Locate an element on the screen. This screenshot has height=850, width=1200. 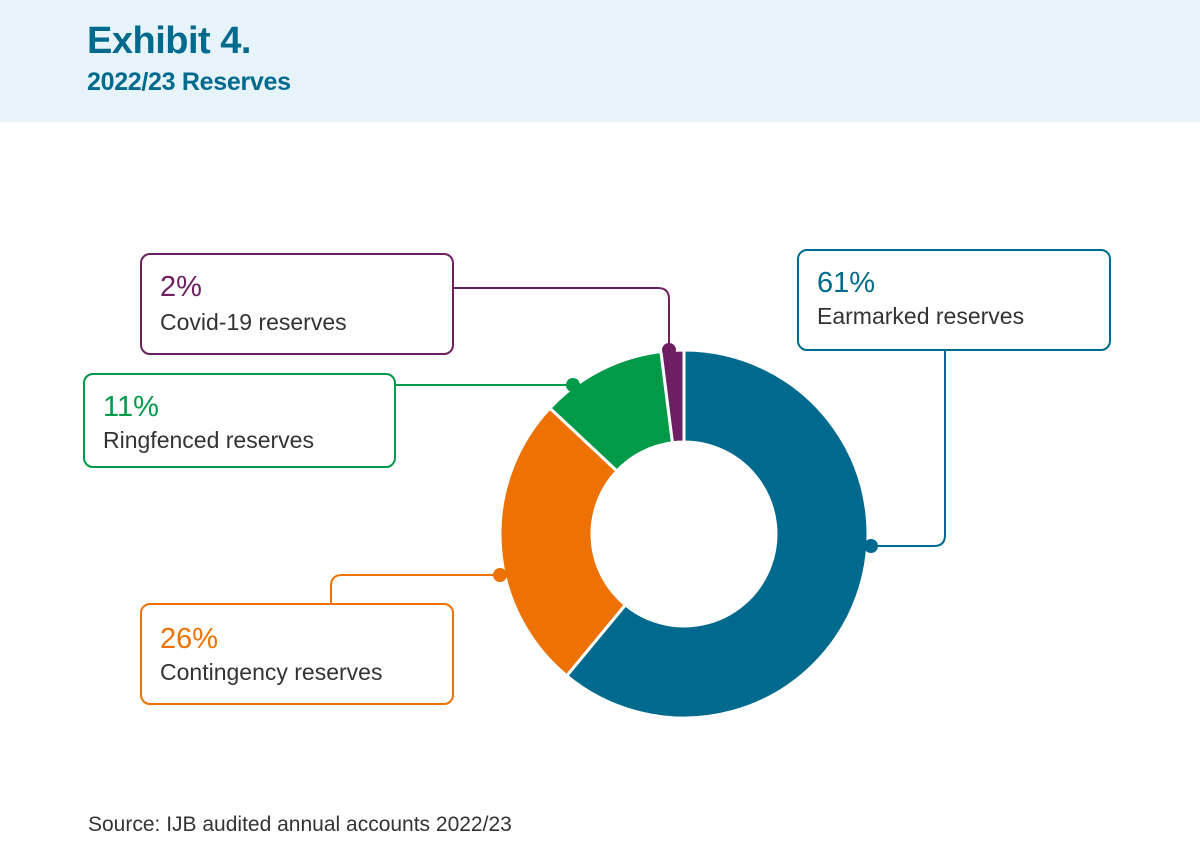
slice-label: Earmarked reserves is located at coordinates (921, 316).